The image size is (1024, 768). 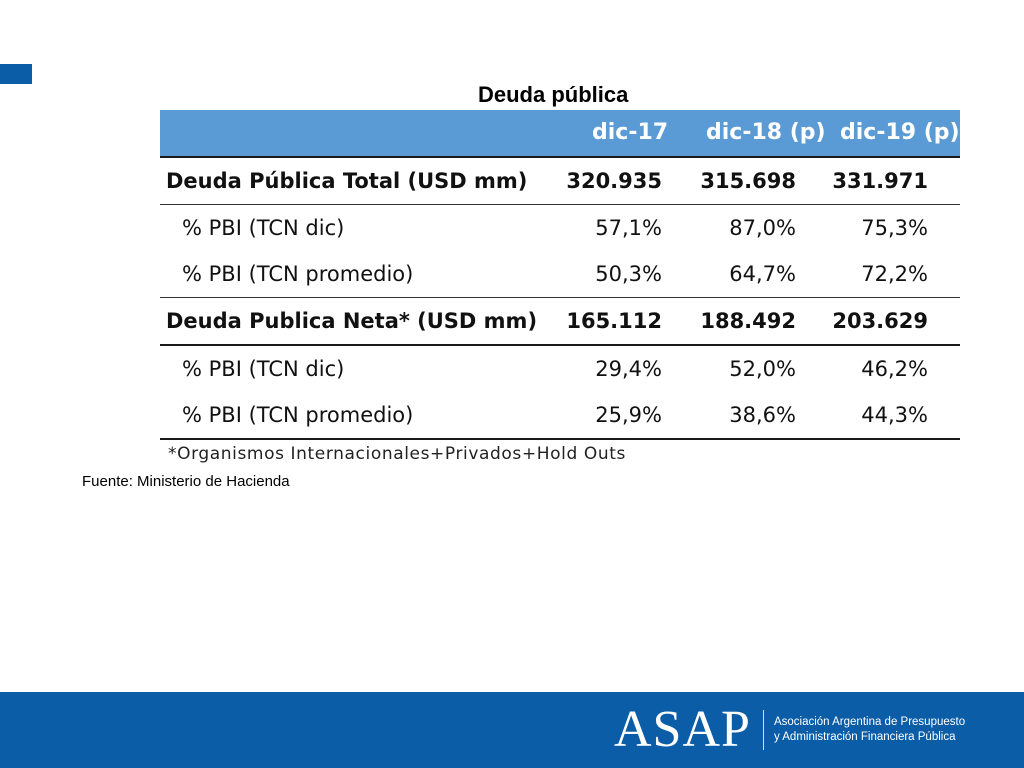 I want to click on table-title: Deuda pública, so click(x=553, y=94).